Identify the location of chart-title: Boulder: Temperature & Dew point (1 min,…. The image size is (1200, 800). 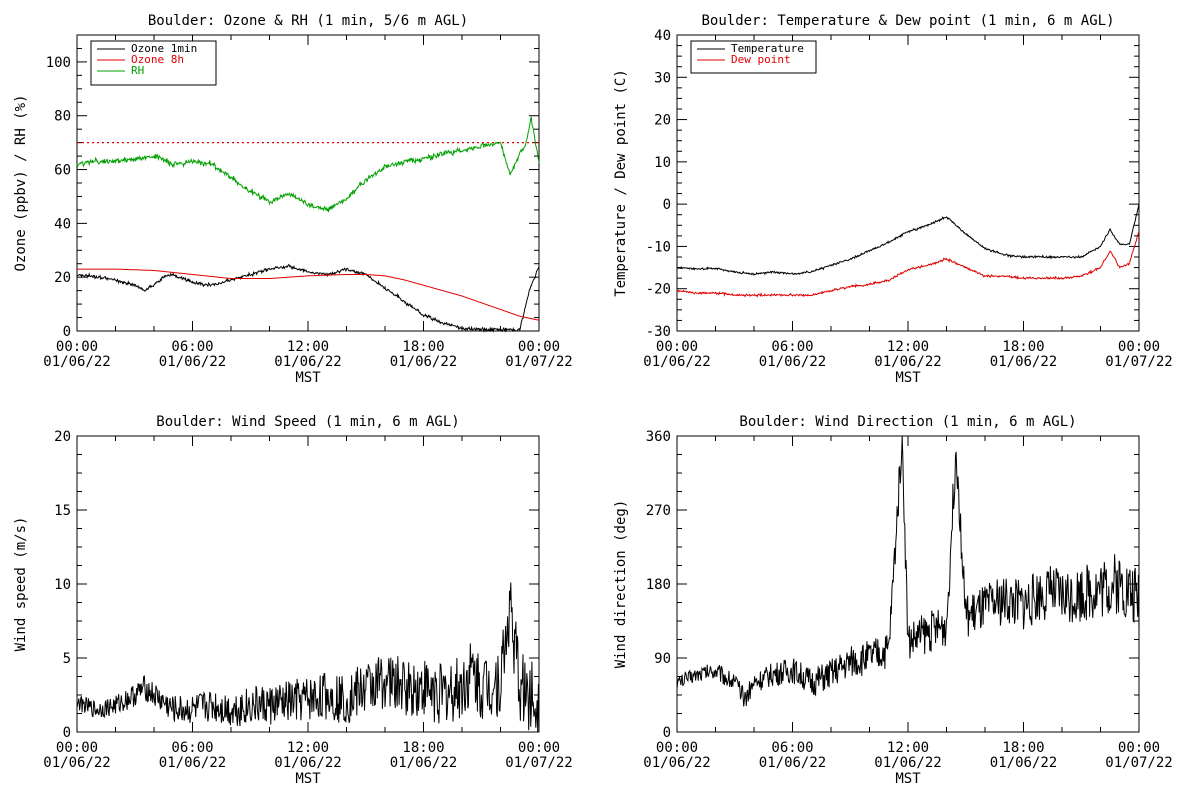
(907, 21).